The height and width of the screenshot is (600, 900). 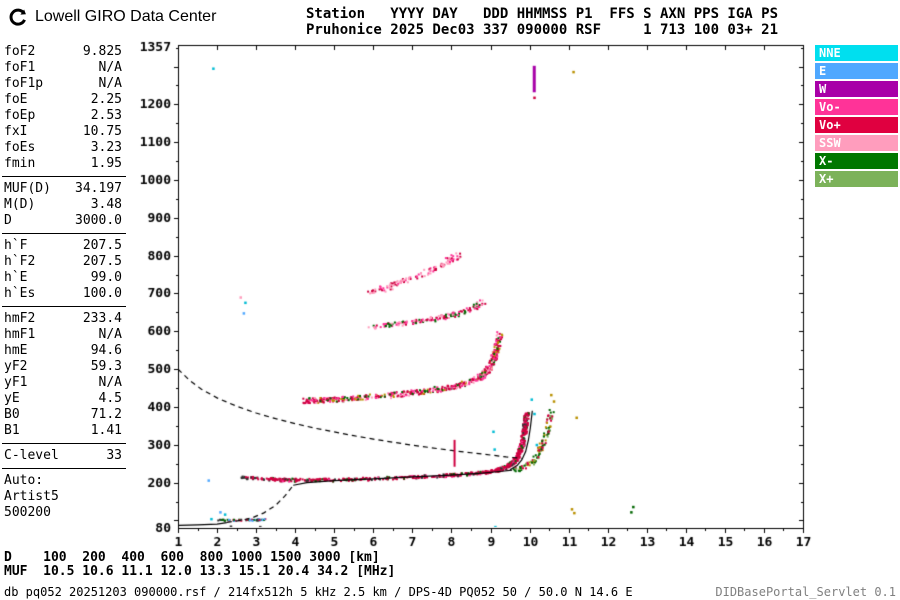 I want to click on param-value: 94.6, so click(x=106, y=350).